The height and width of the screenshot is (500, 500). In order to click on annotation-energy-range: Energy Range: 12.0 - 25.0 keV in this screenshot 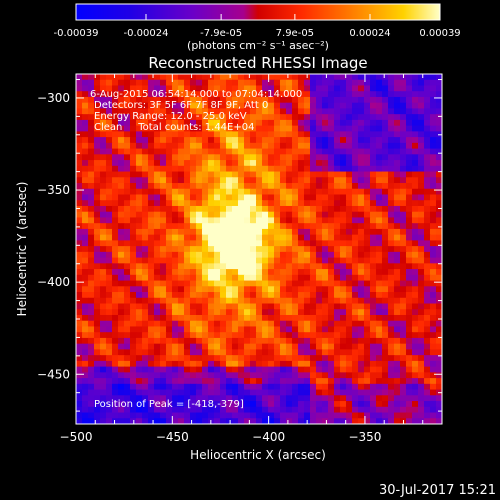, I will do `click(170, 116)`.